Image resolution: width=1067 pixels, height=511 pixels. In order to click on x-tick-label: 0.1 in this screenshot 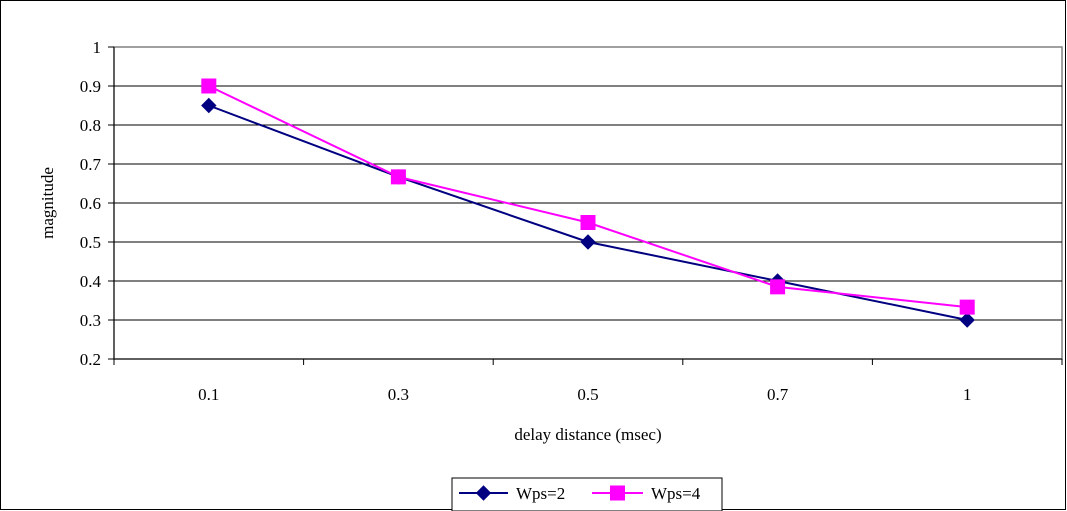, I will do `click(208, 394)`.